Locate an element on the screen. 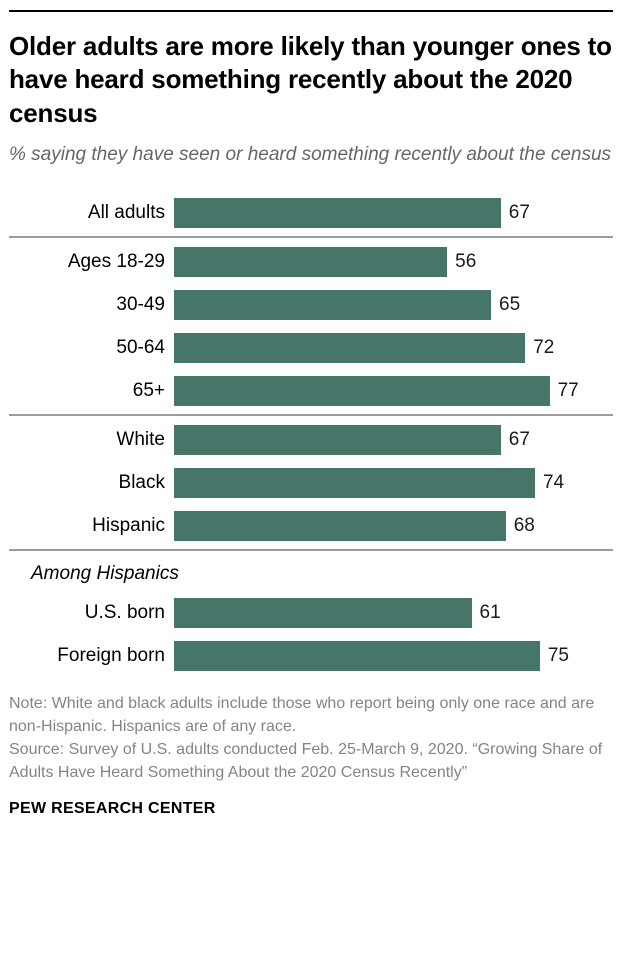  category-label: All adults is located at coordinates (126, 212).